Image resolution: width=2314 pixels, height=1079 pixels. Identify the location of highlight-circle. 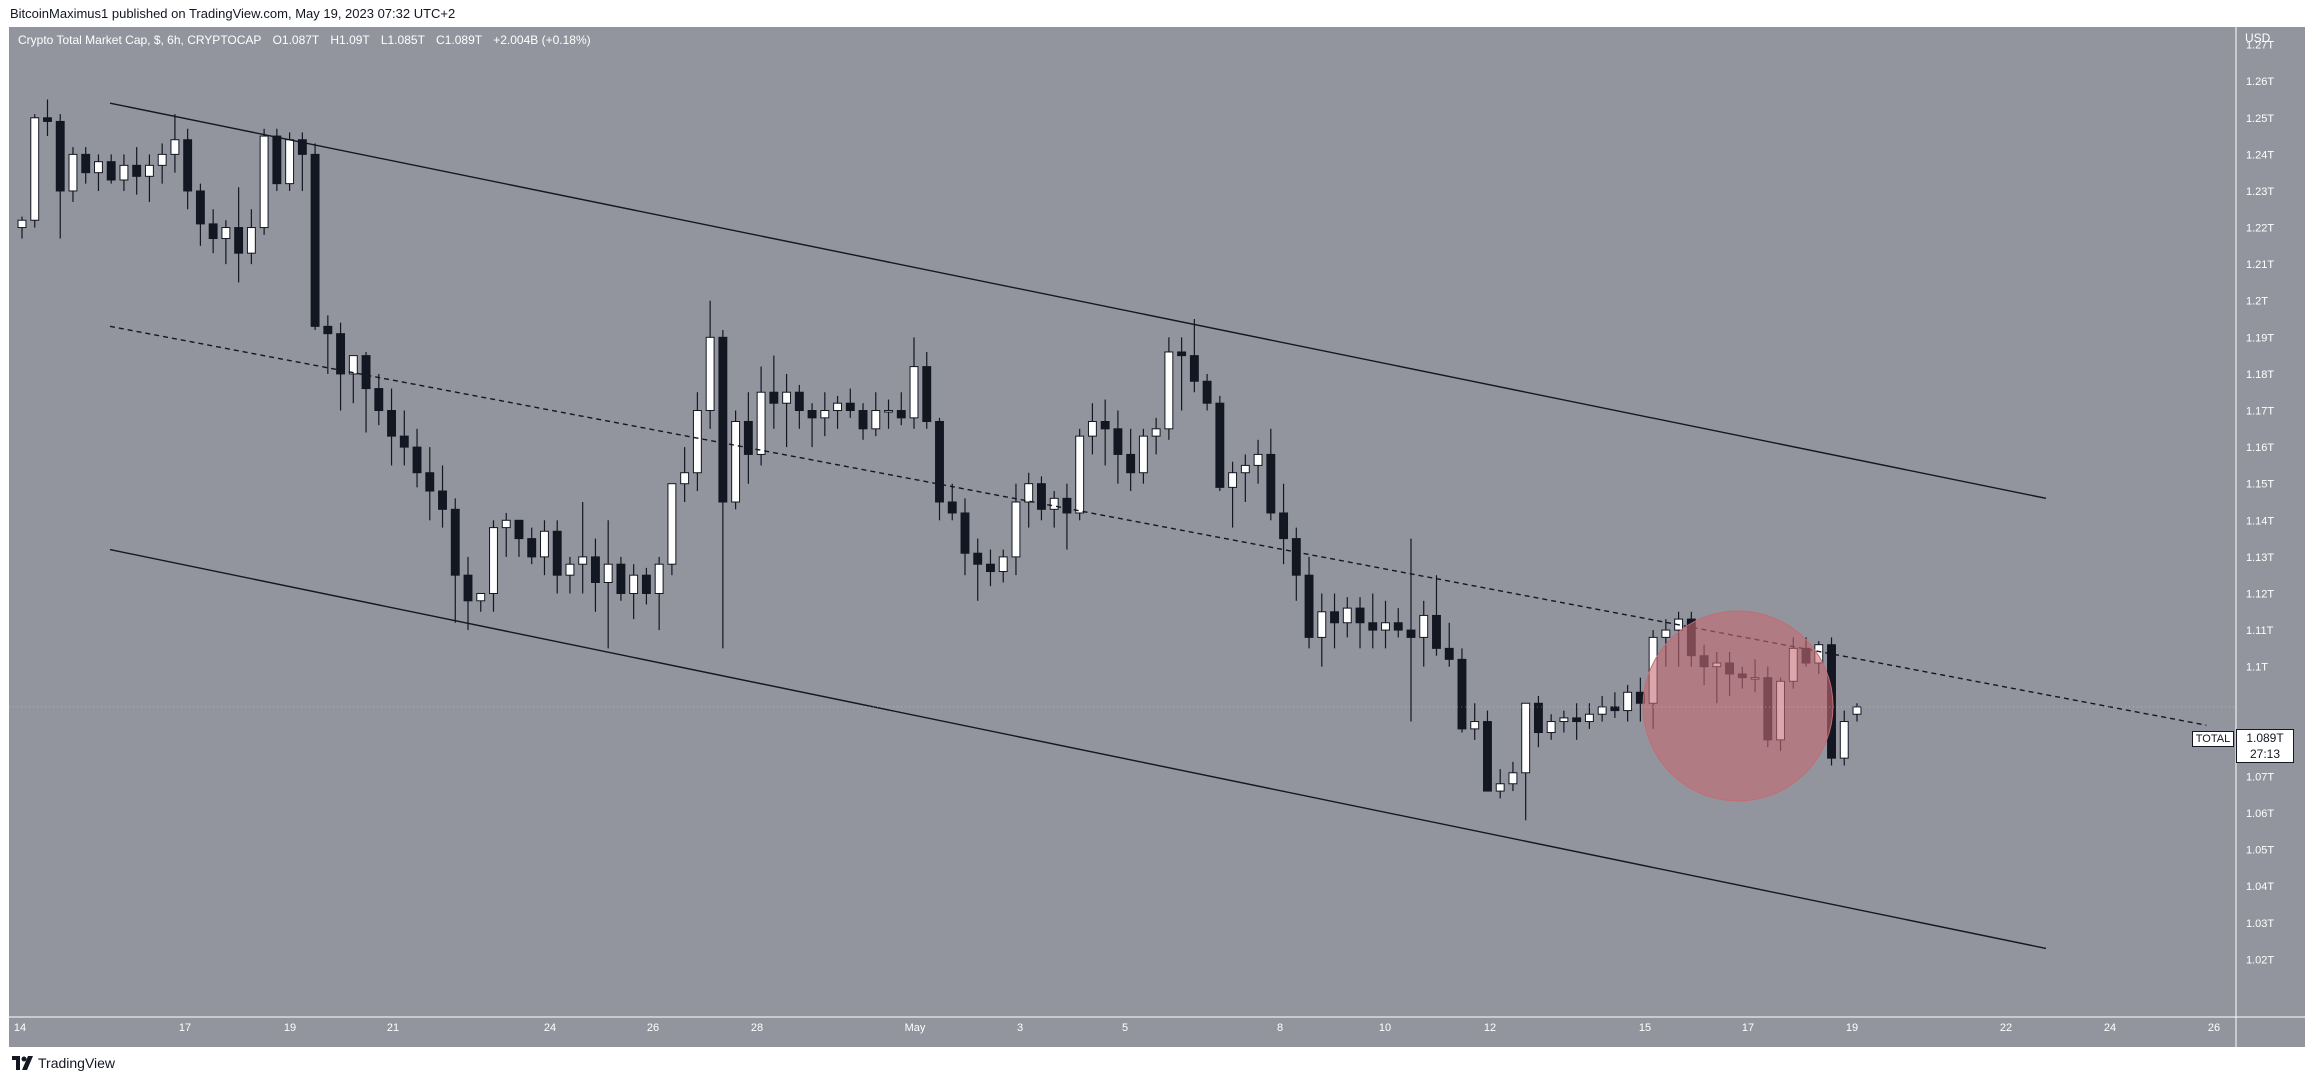
(1738, 706).